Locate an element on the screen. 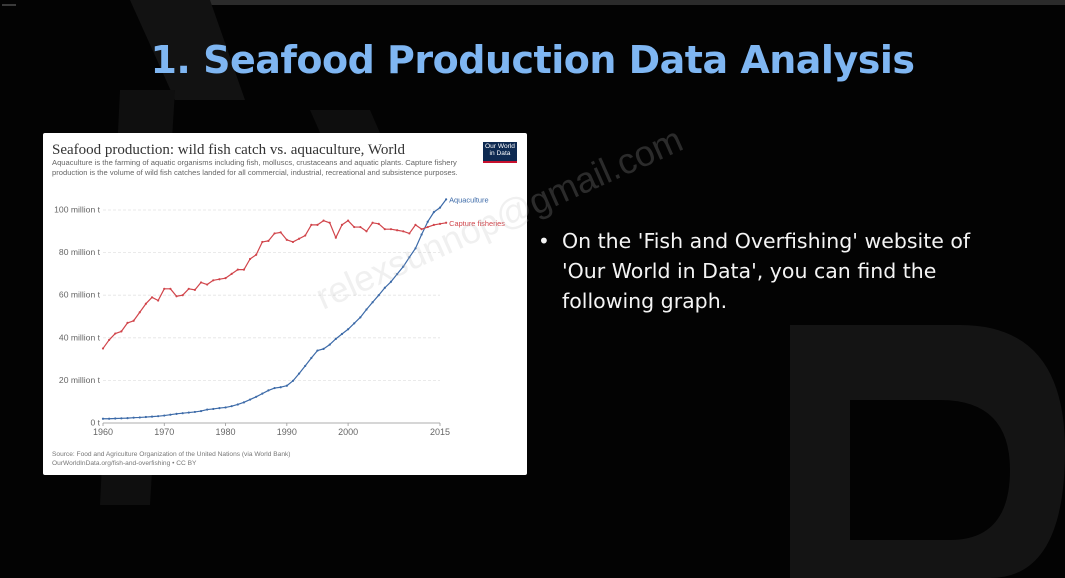 The width and height of the screenshot is (1065, 578). background-letter-d-inner is located at coordinates (930, 470).